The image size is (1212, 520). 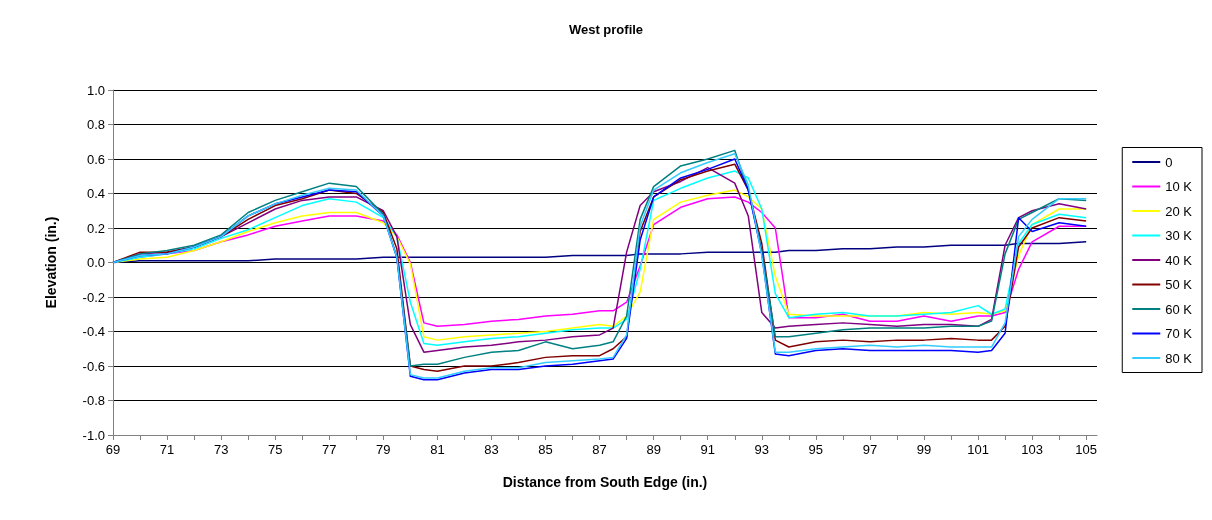 What do you see at coordinates (762, 449) in the screenshot?
I see `x-tick-label: 93` at bounding box center [762, 449].